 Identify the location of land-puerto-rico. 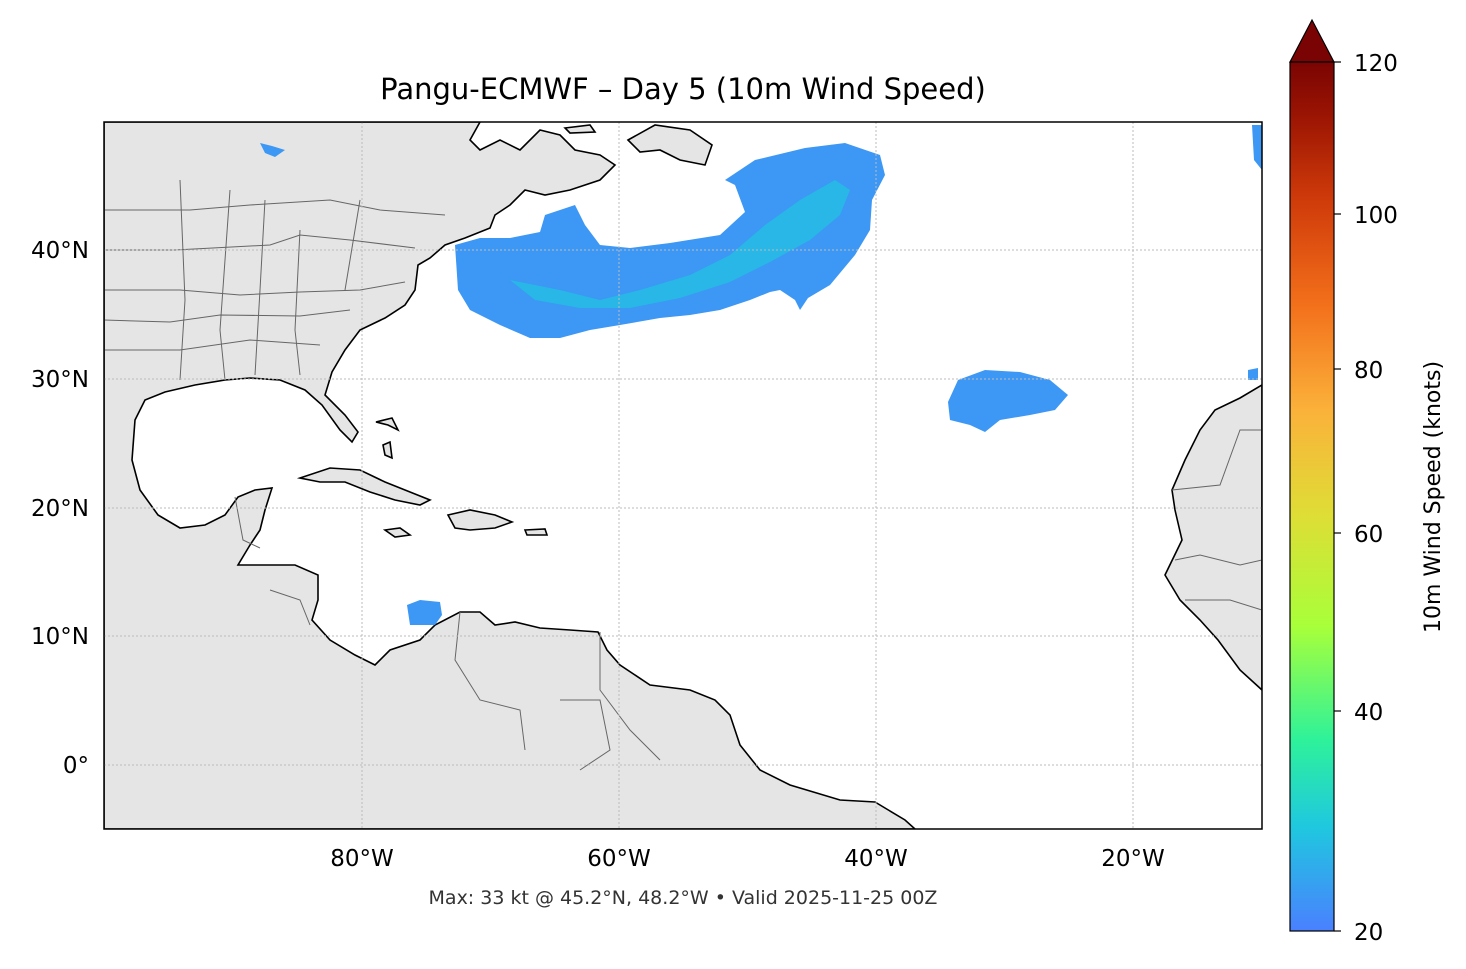
(536, 532).